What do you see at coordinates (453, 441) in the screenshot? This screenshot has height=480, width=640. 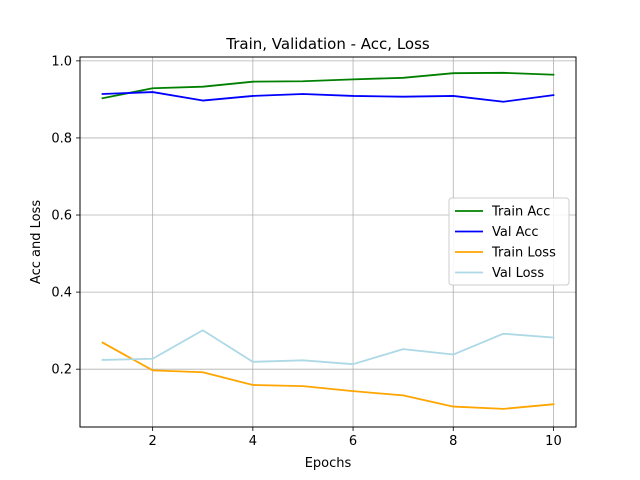 I see `x-tick-label: 8` at bounding box center [453, 441].